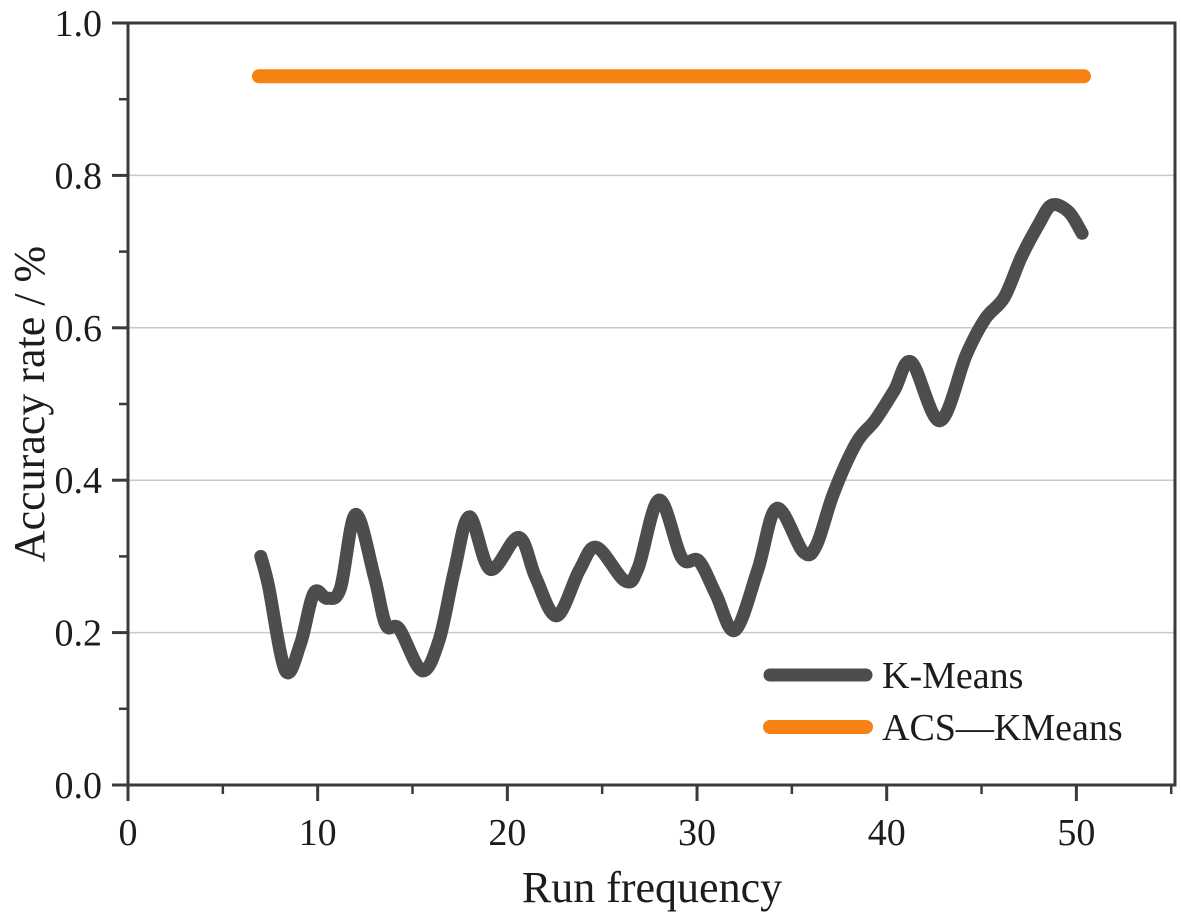 Image resolution: width=1181 pixels, height=923 pixels. Describe the element at coordinates (952, 676) in the screenshot. I see `legend-label: K-Means` at that location.